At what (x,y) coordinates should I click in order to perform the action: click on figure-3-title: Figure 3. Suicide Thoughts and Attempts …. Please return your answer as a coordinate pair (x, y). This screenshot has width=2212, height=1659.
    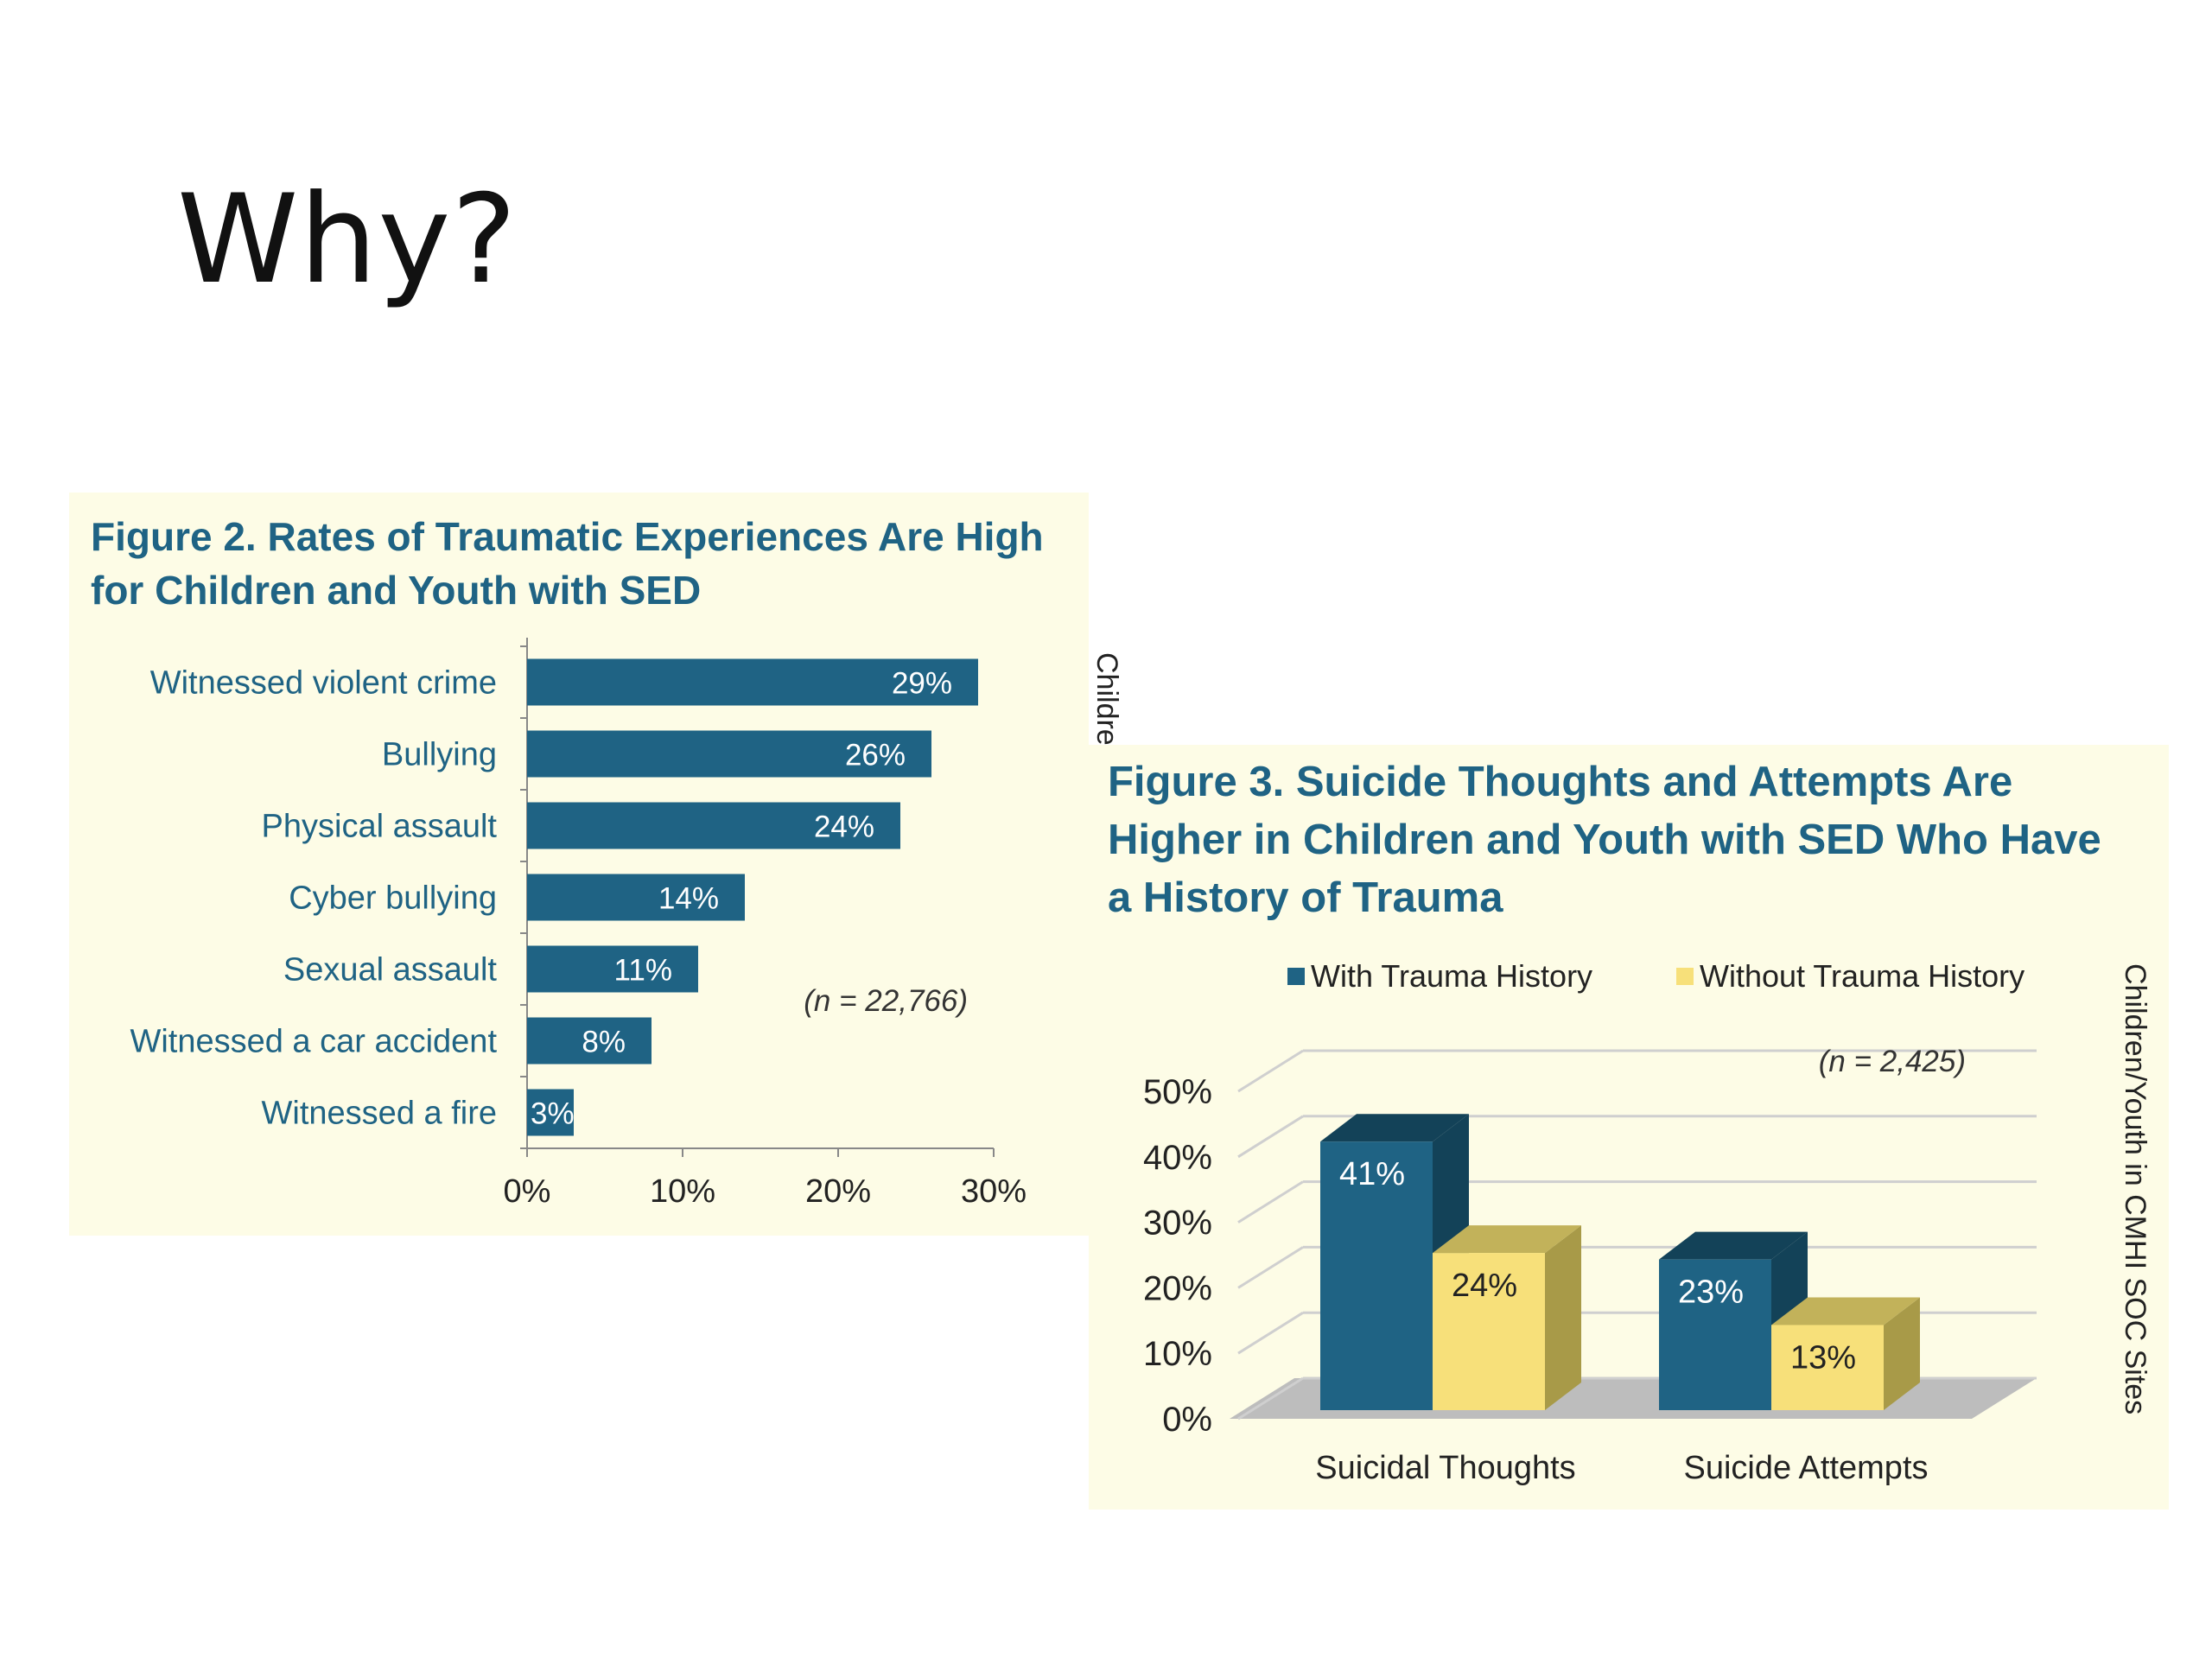
    Looking at the image, I should click on (1635, 840).